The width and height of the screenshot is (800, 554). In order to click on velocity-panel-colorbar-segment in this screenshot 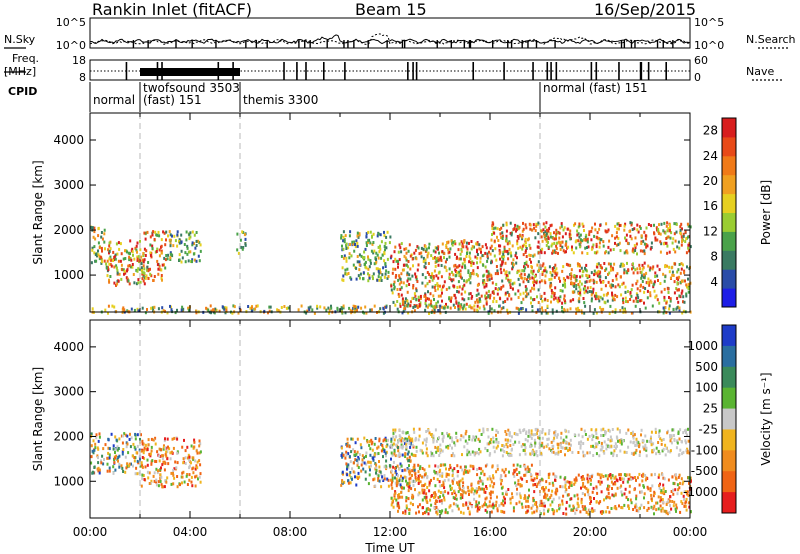, I will do `click(729, 356)`.